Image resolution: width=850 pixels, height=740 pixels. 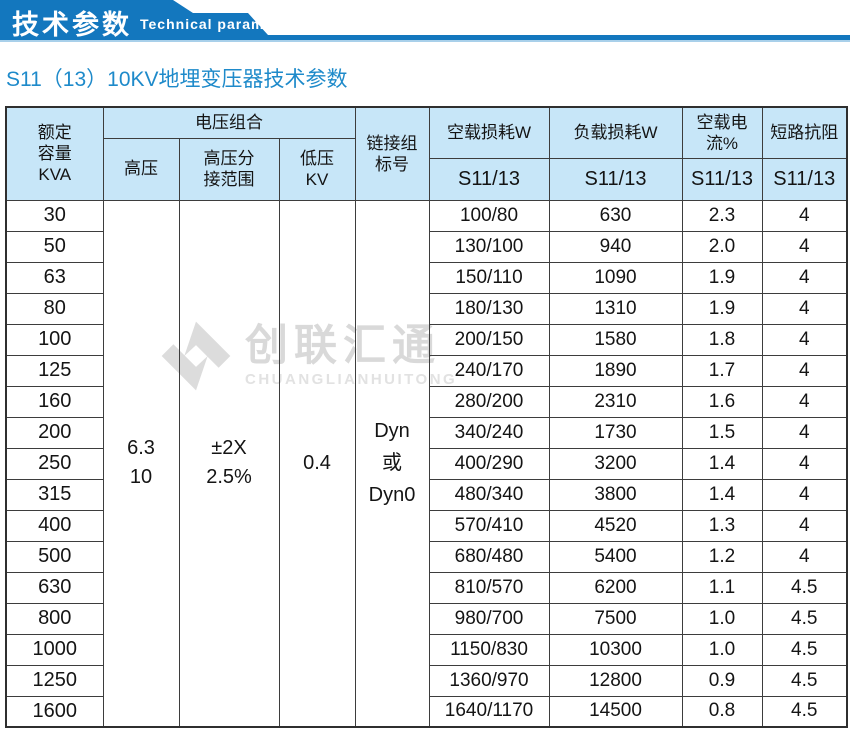 I want to click on header-impedance: 短路抗阻, so click(x=804, y=132).